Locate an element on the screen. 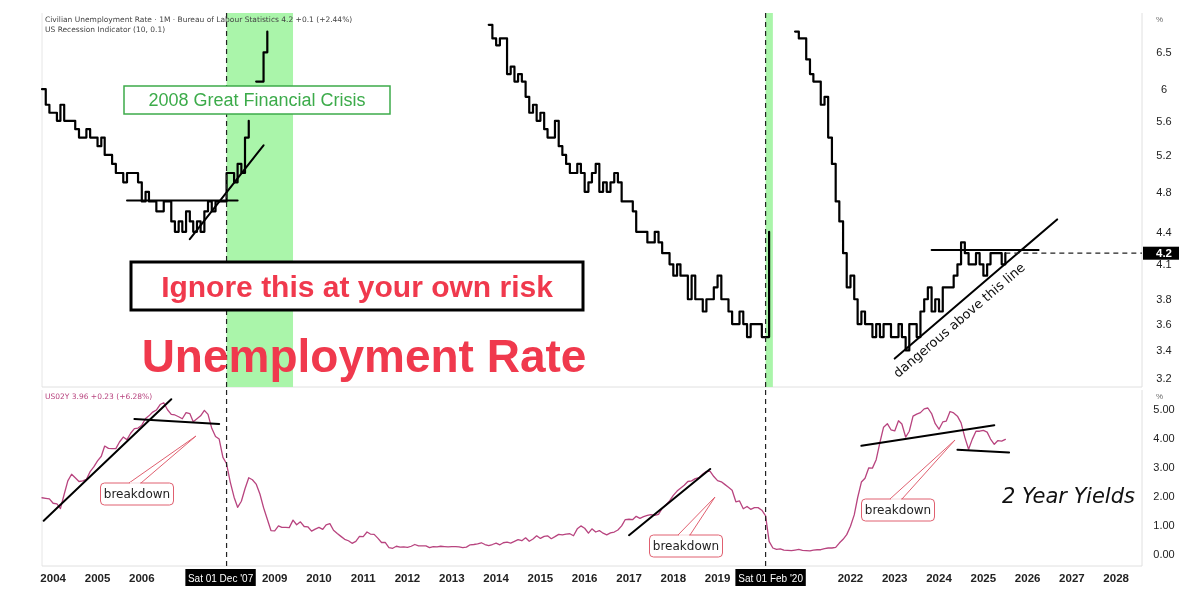 Image resolution: width=1199 pixels, height=615 pixels. x-tick-label: 2026 is located at coordinates (1027, 578).